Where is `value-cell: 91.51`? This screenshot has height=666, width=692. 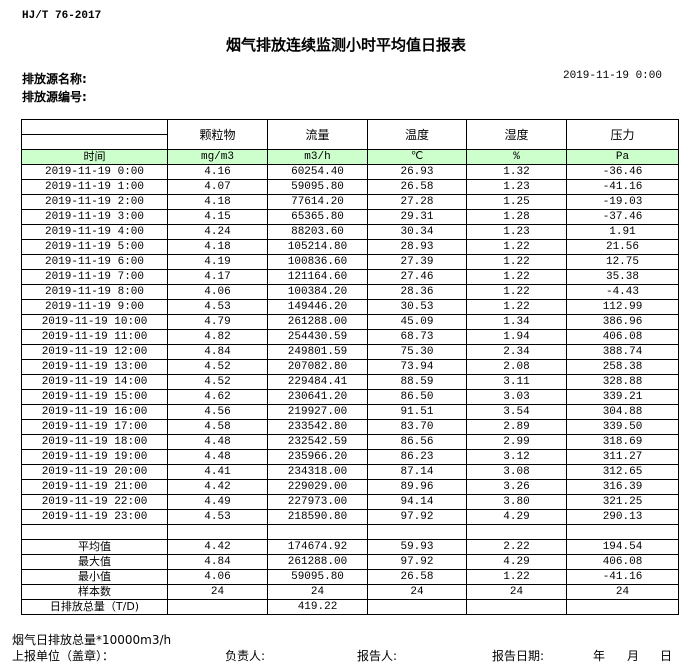 value-cell: 91.51 is located at coordinates (417, 412).